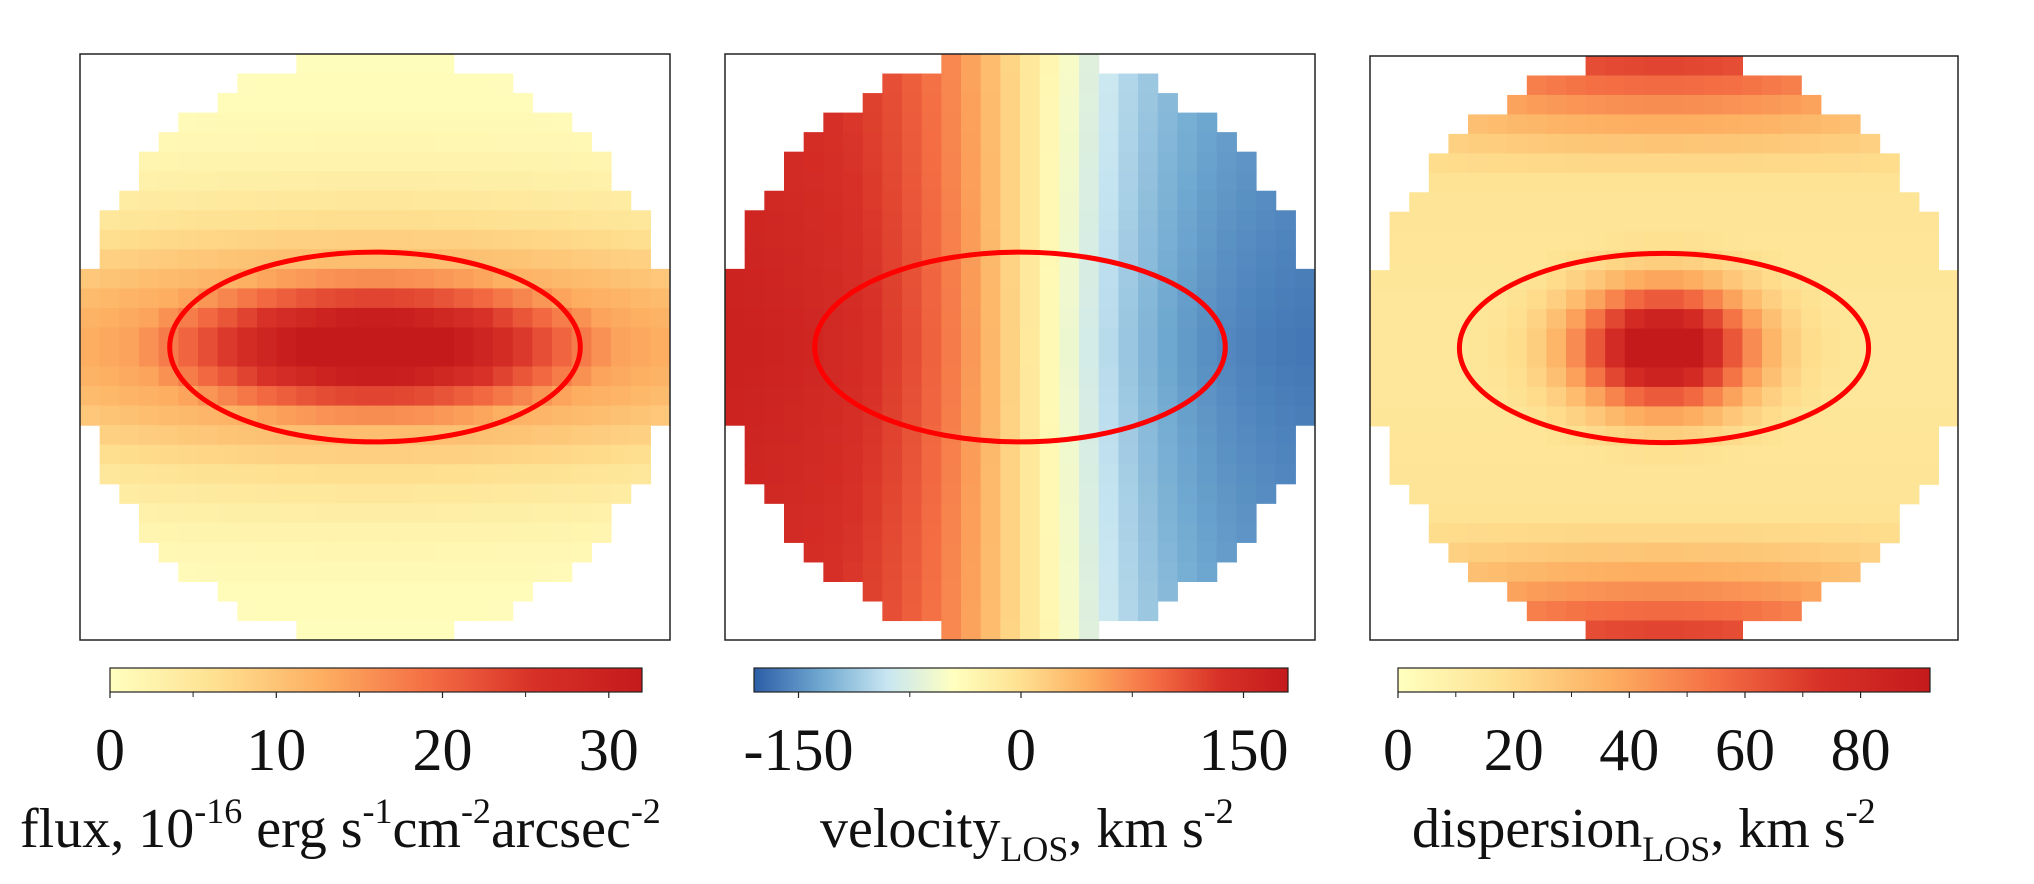 Image resolution: width=2034 pixels, height=884 pixels. What do you see at coordinates (1745, 750) in the screenshot?
I see `dispersion-tick-label: 60` at bounding box center [1745, 750].